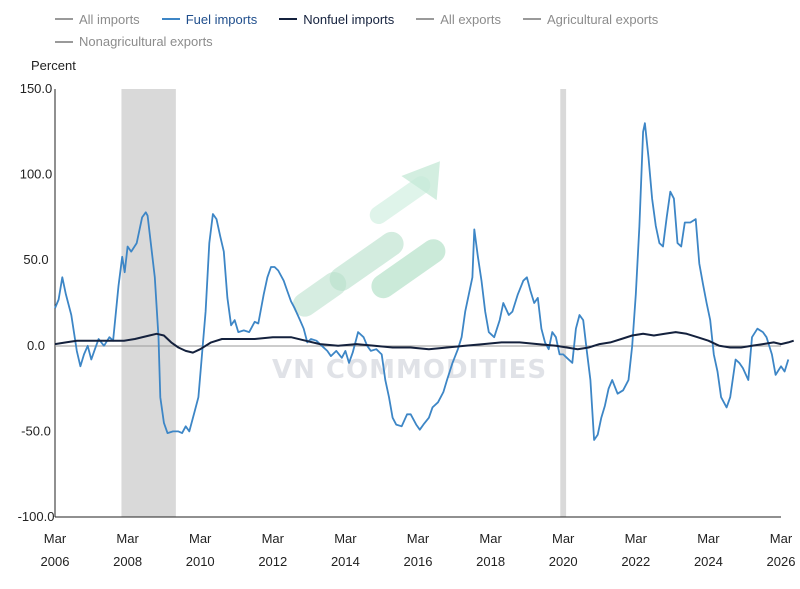 This screenshot has width=800, height=589. What do you see at coordinates (127, 561) in the screenshot?
I see `x-tick-year: 2008` at bounding box center [127, 561].